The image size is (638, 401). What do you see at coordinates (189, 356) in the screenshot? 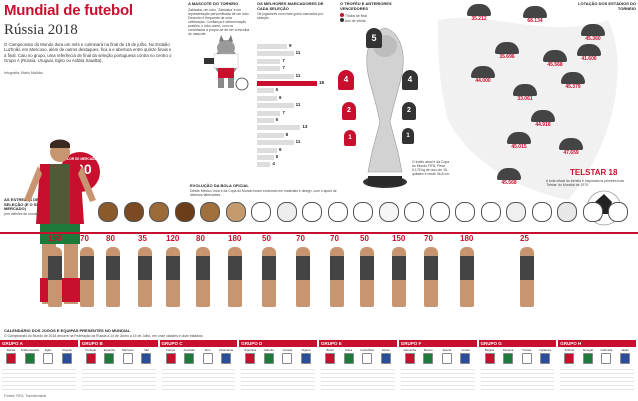
I see `team-item: Austrália` at bounding box center [189, 356].